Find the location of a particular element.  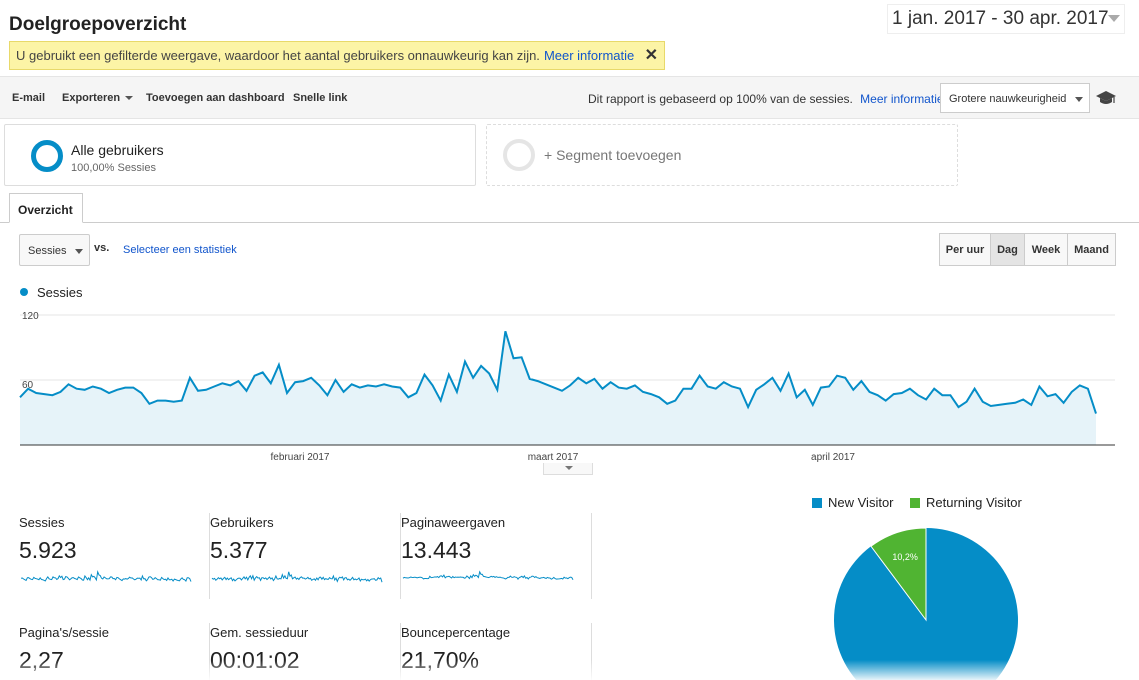

accuracy-select-value: Grotere nauwkeurigheid is located at coordinates (1008, 99).